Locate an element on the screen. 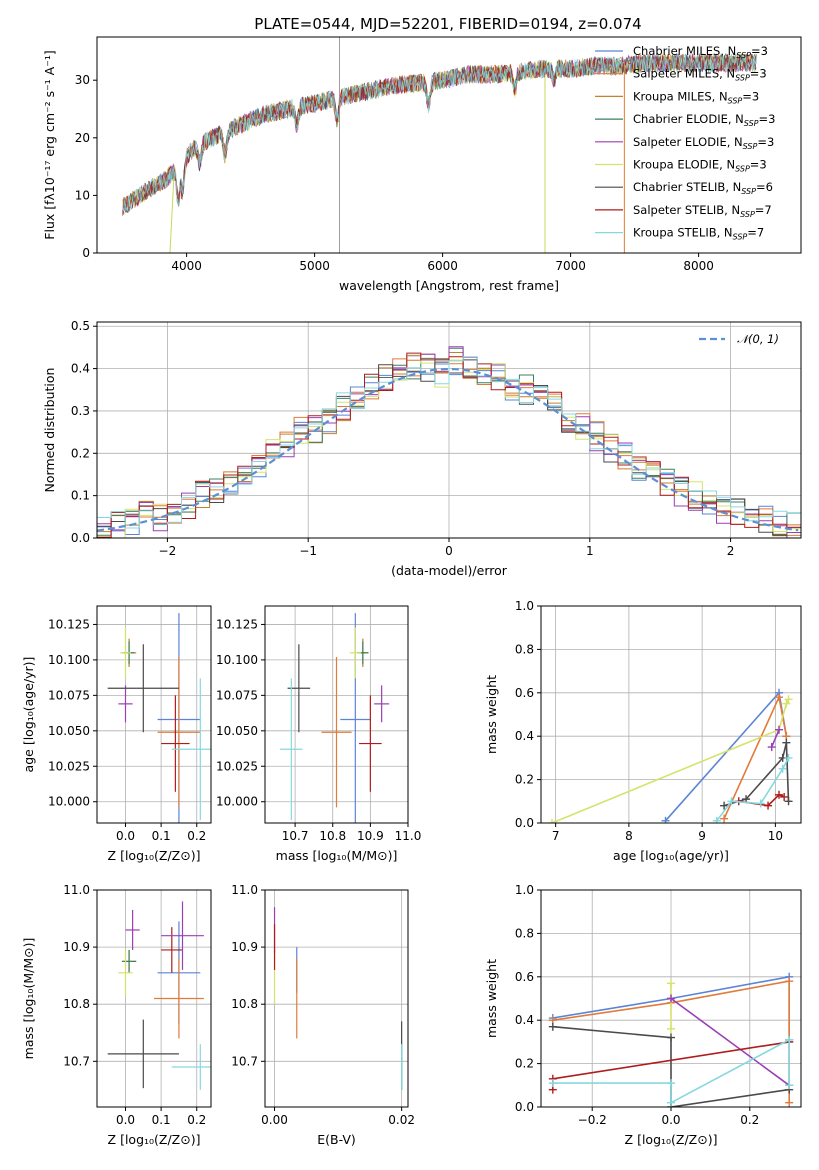  legend-text: =7 is located at coordinates (755, 233).